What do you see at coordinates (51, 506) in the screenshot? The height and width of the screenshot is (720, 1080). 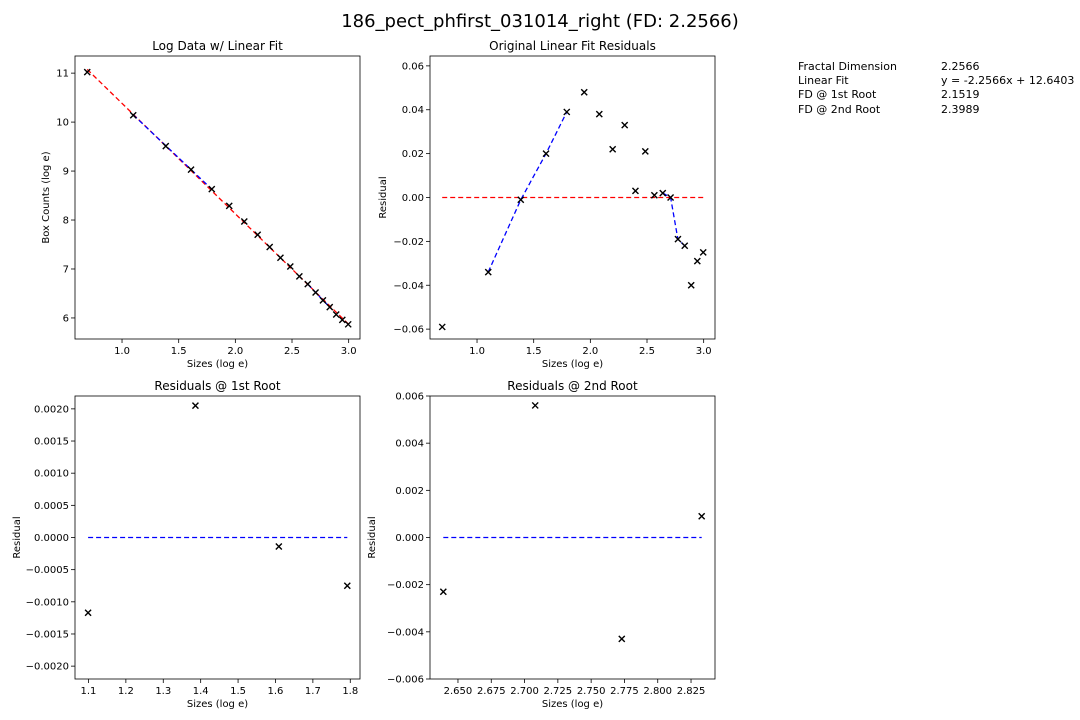 I see `y-tick-label: 0.0005` at bounding box center [51, 506].